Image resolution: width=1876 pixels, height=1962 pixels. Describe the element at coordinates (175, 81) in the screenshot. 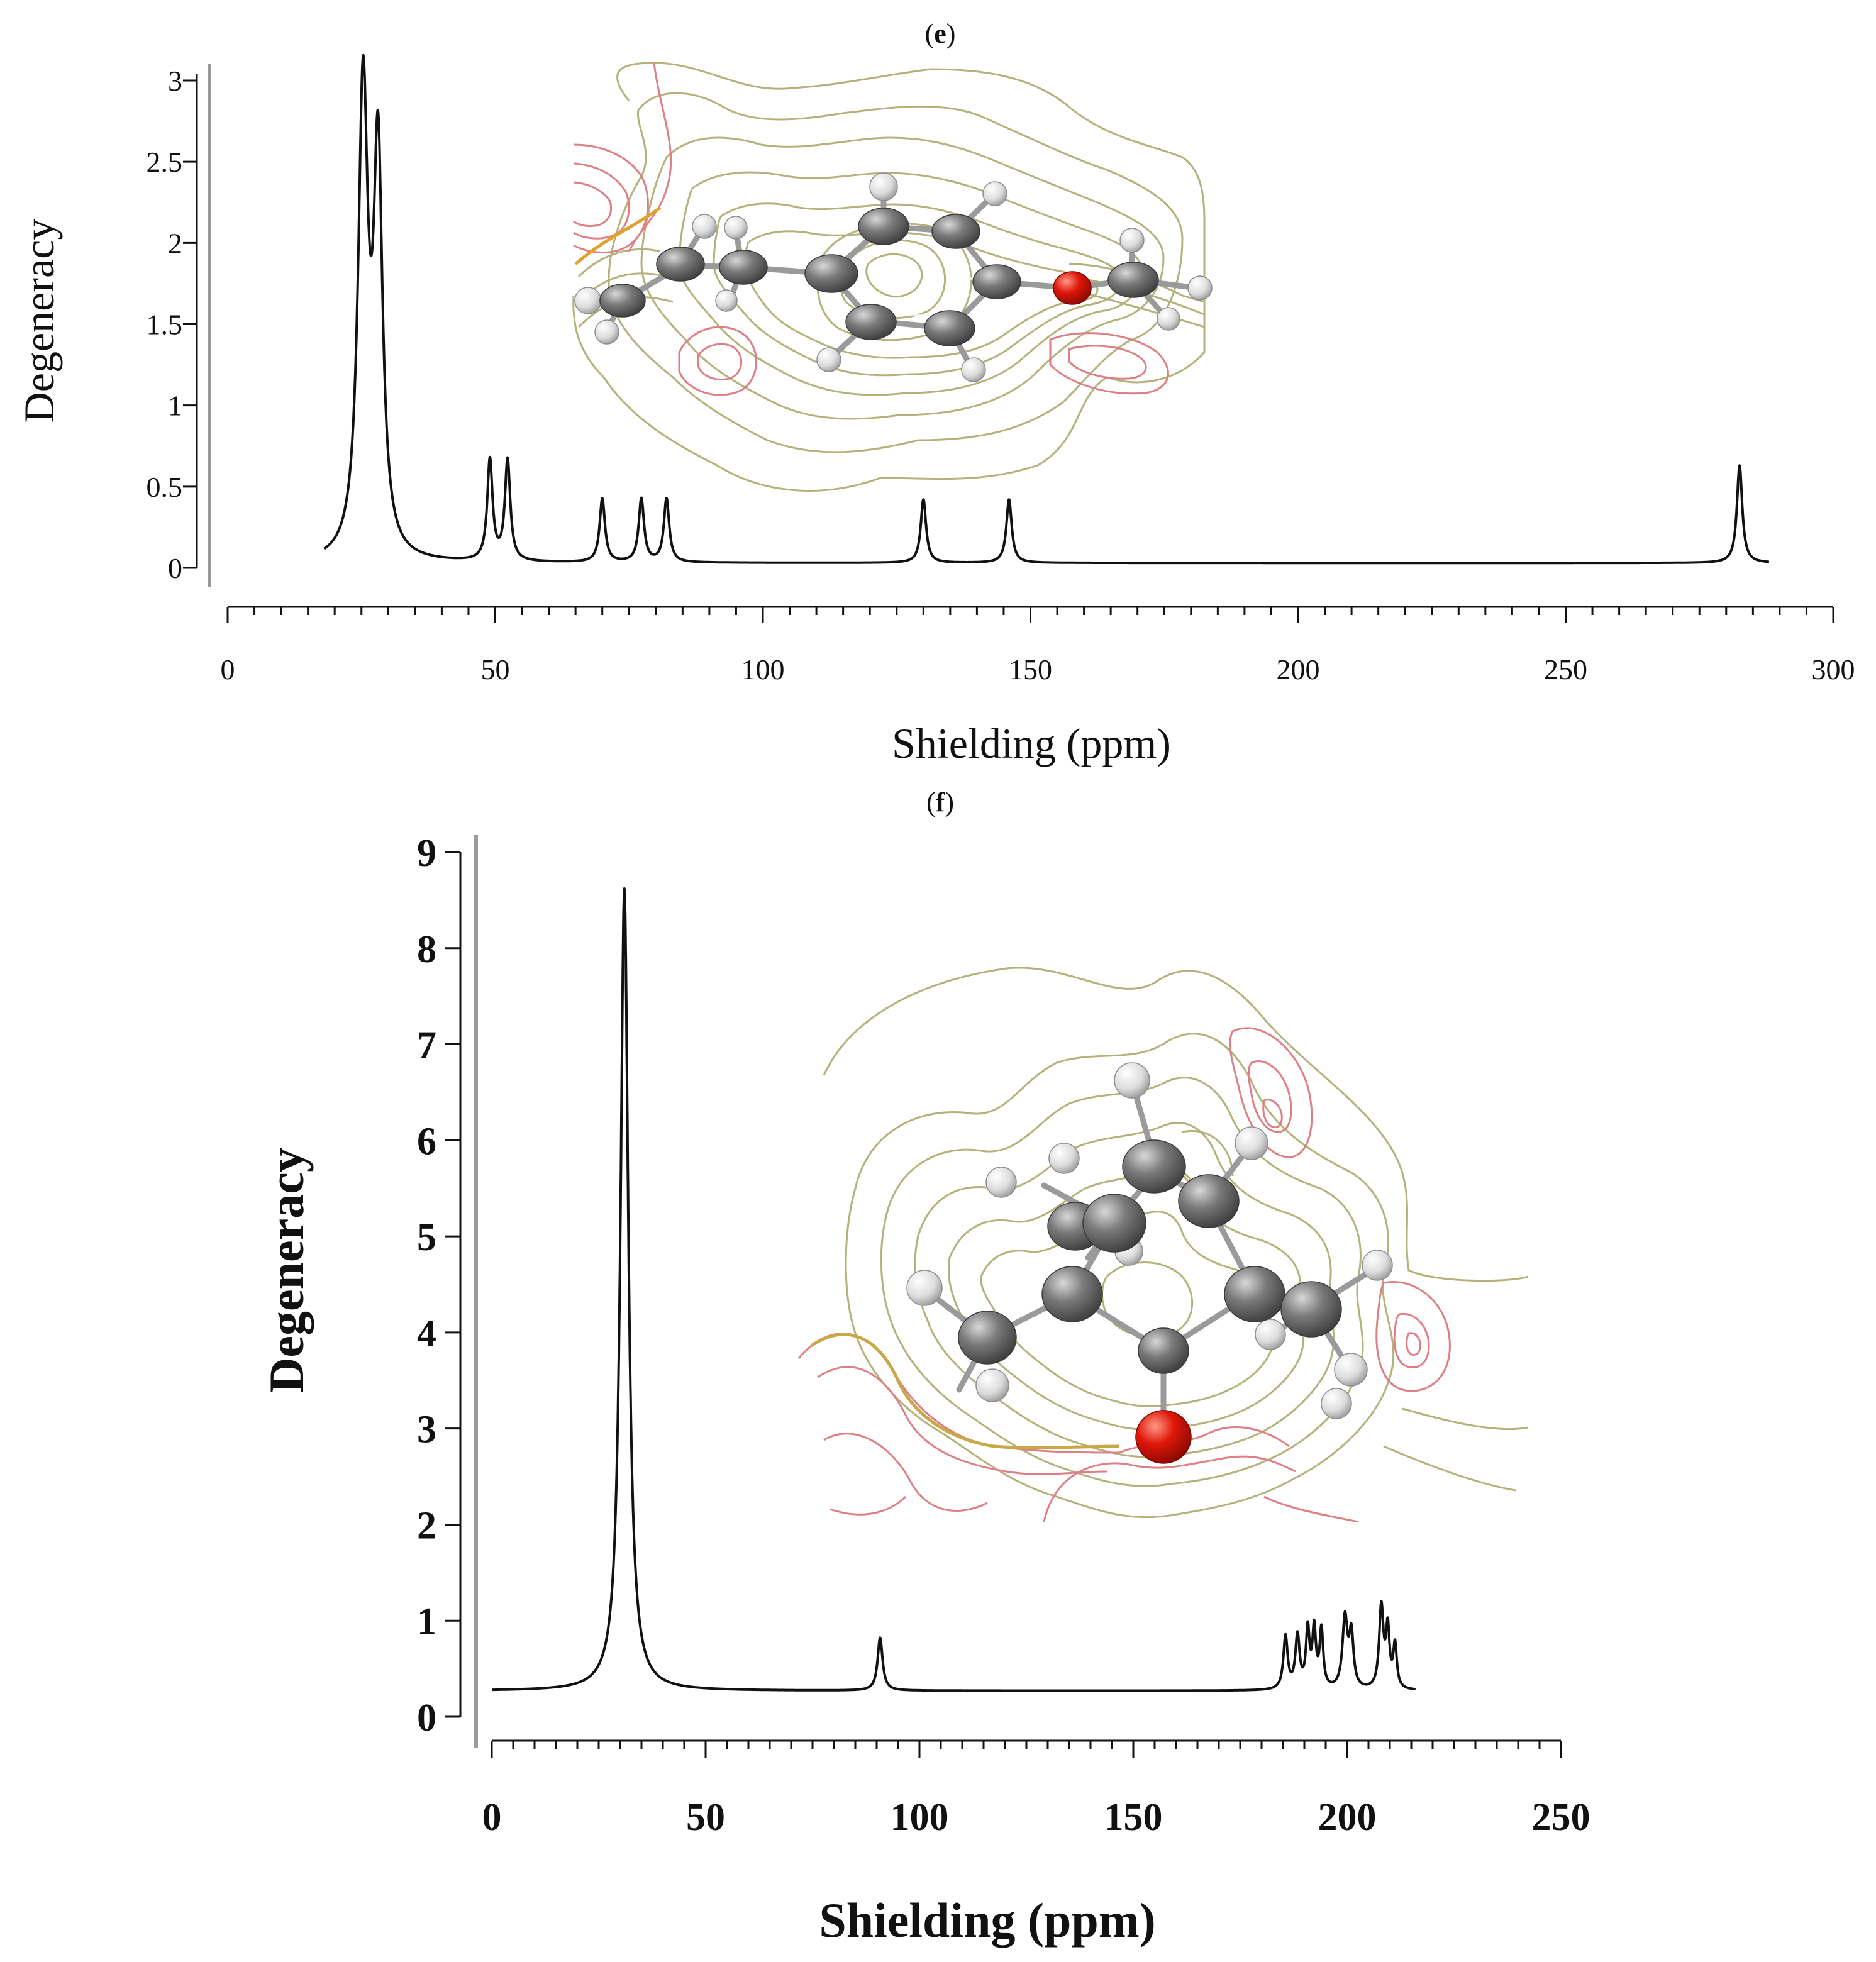

I see `y-tick-label-e: 3` at that location.